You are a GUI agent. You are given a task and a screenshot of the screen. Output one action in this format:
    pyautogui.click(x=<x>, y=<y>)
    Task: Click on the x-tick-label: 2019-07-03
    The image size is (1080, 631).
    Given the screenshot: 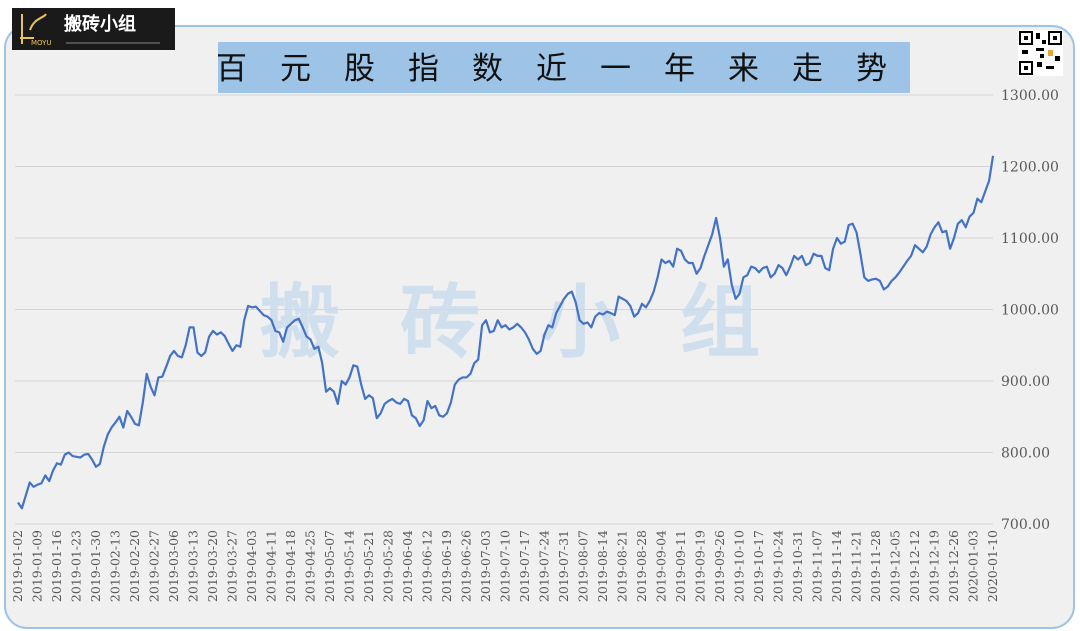 What is the action you would take?
    pyautogui.click(x=485, y=566)
    